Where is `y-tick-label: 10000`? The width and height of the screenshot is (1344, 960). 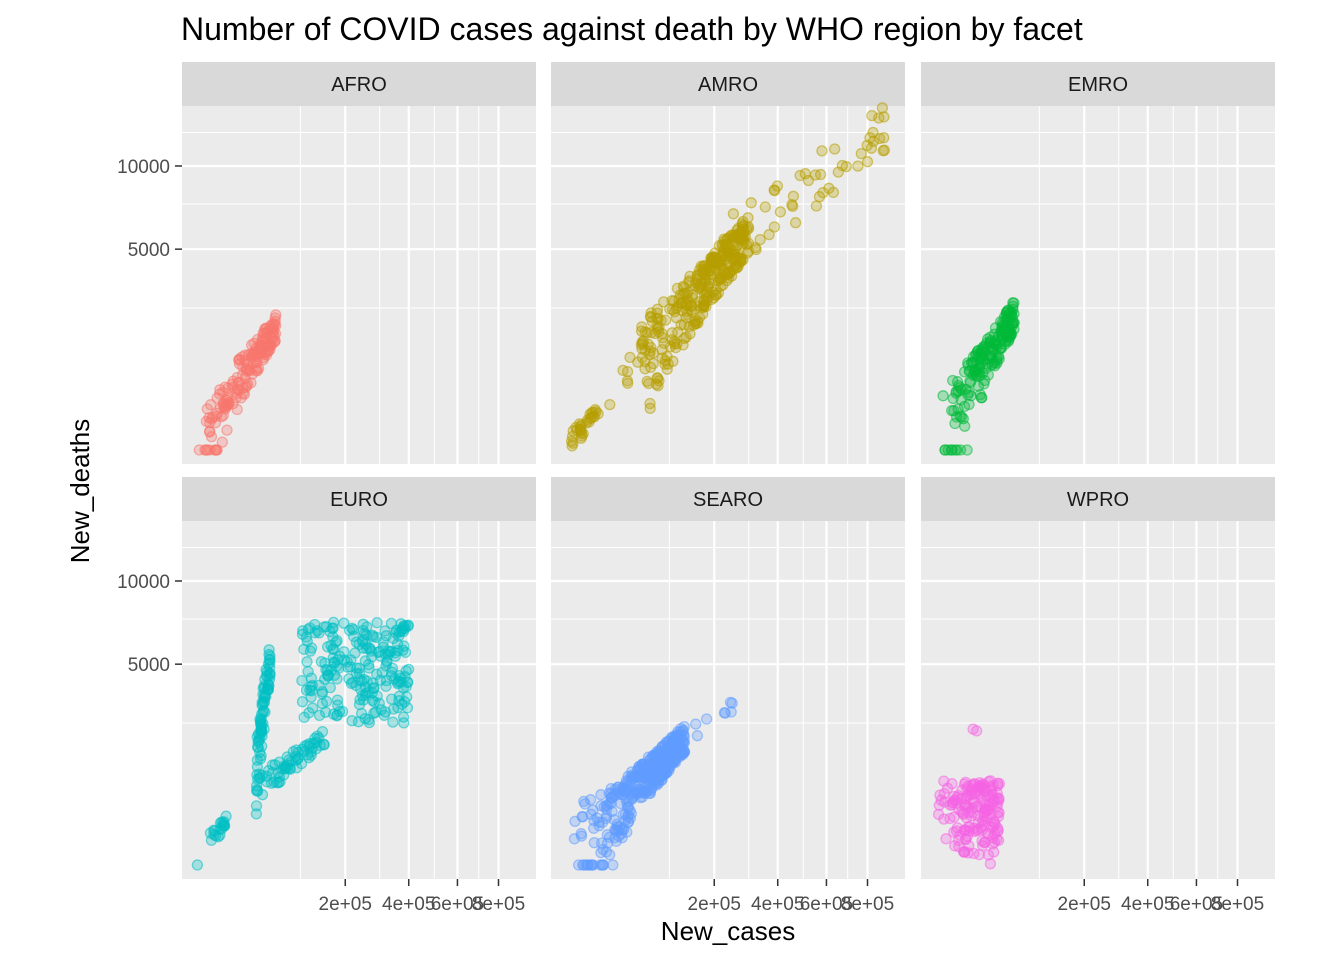
y-tick-label: 10000 is located at coordinates (143, 582).